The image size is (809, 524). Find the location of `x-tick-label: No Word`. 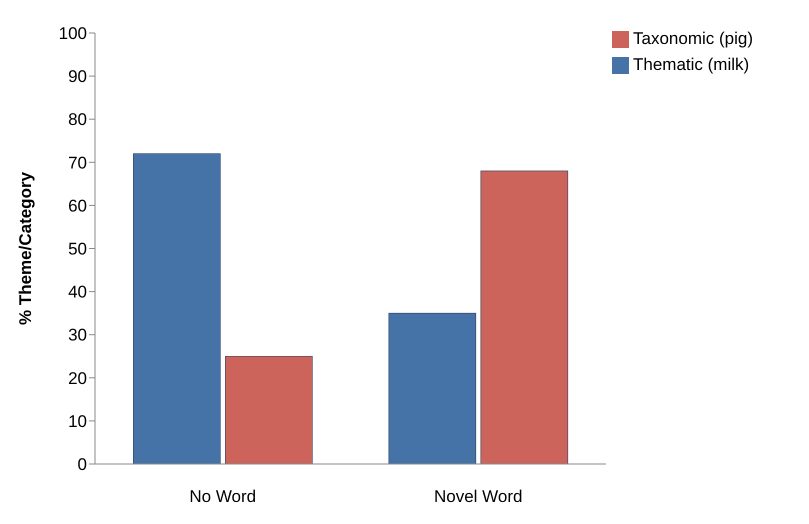

x-tick-label: No Word is located at coordinates (222, 496).